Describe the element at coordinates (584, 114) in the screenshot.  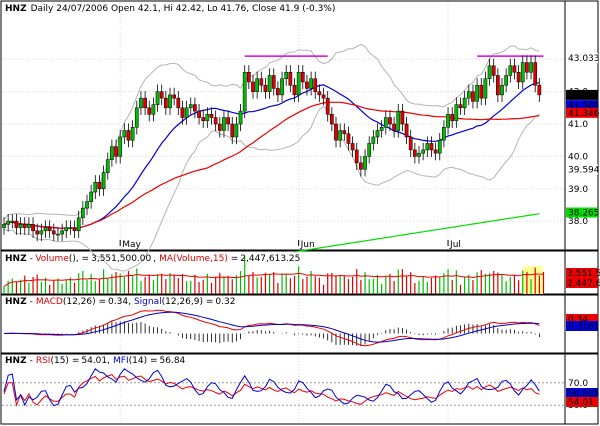
I see `price-right-label: 41.346` at that location.